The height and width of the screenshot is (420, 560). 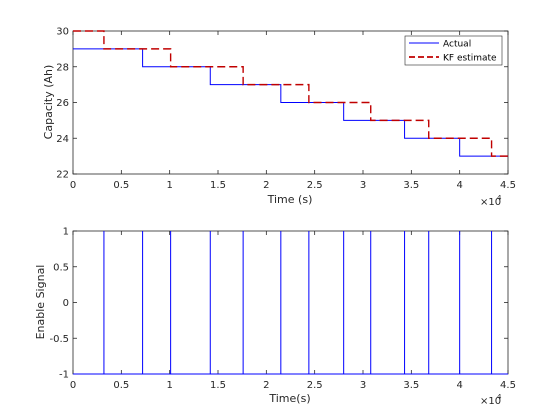 What do you see at coordinates (62, 103) in the screenshot?
I see `capacity-ytick-label: 26` at bounding box center [62, 103].